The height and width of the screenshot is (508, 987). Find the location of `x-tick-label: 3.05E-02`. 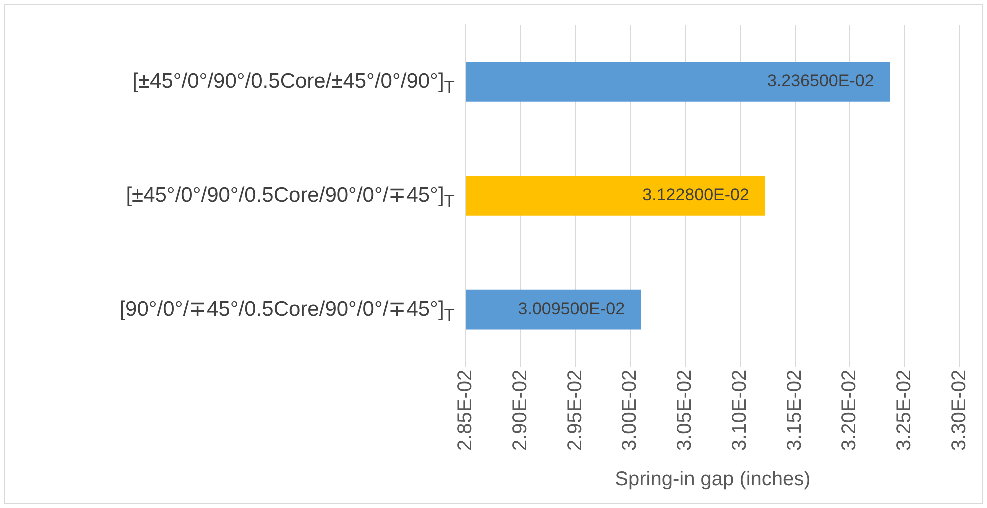

x-tick-label: 3.05E-02 is located at coordinates (685, 410).